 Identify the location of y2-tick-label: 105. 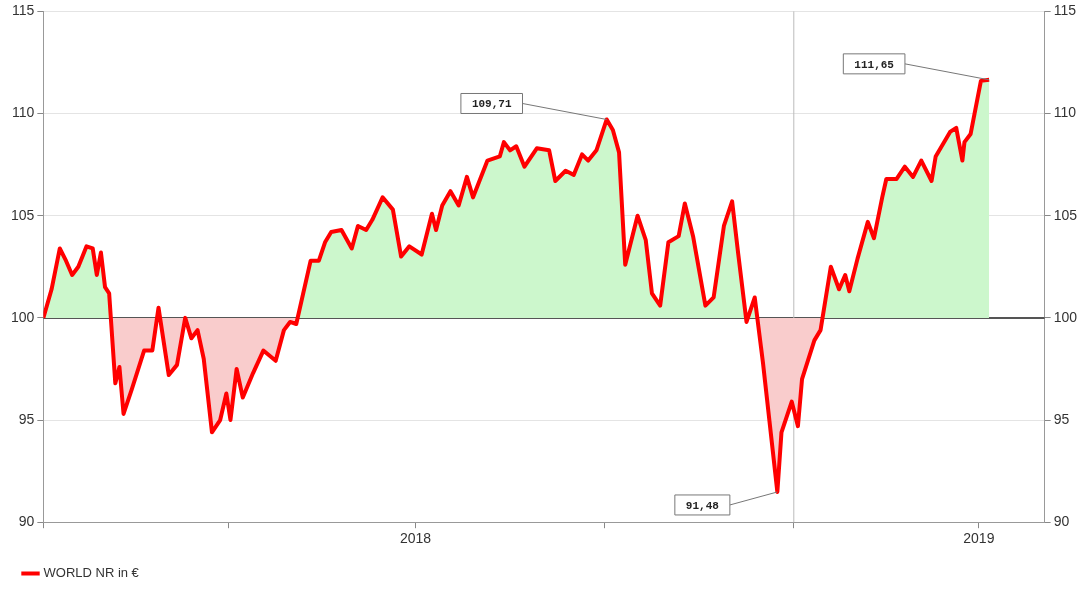
(1065, 214).